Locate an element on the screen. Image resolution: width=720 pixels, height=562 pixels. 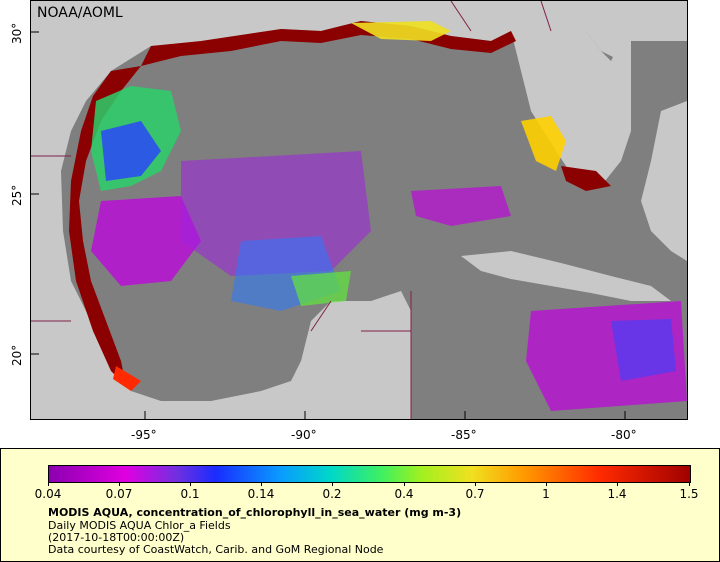
colorbar-tick: 0.07 is located at coordinates (119, 494).